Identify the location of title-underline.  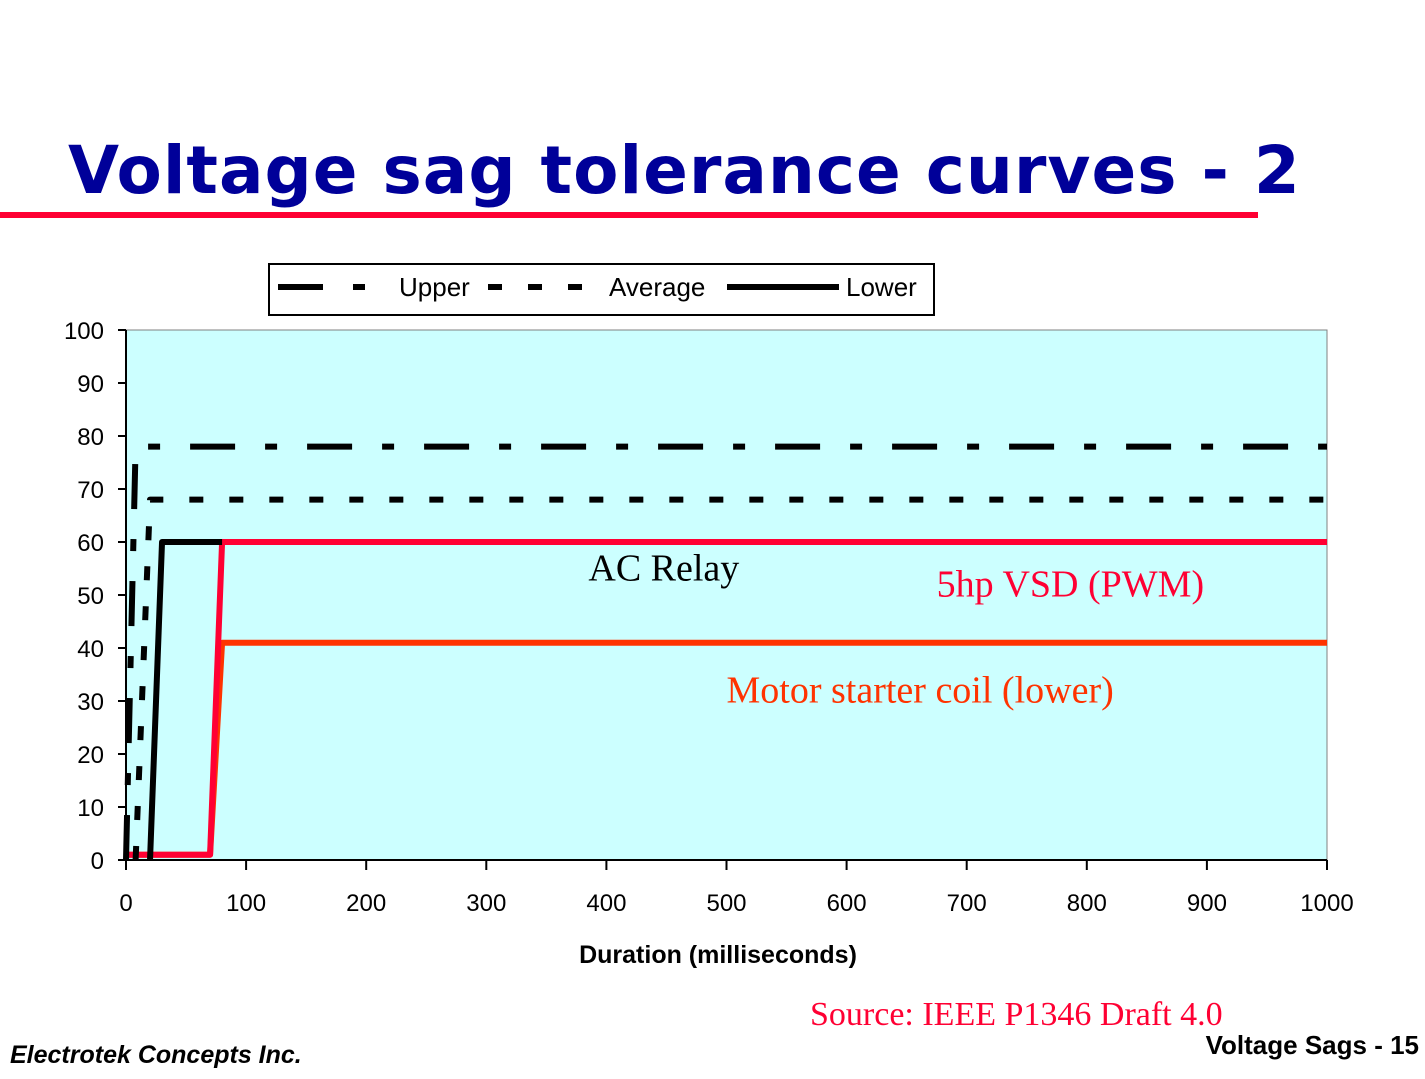
(629, 215).